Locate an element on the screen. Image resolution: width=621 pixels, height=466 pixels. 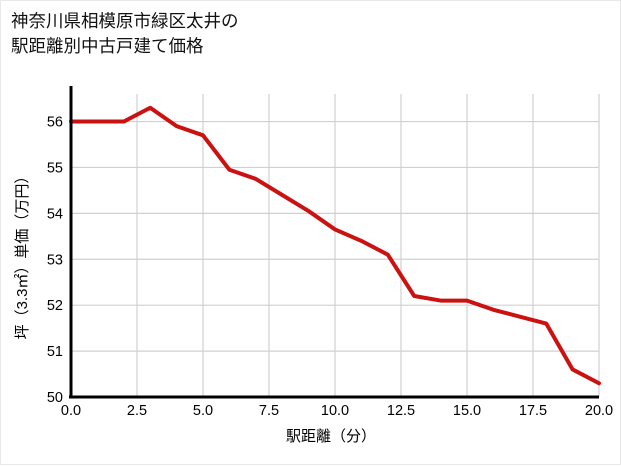
x-tick-label: 17.5 is located at coordinates (533, 411).